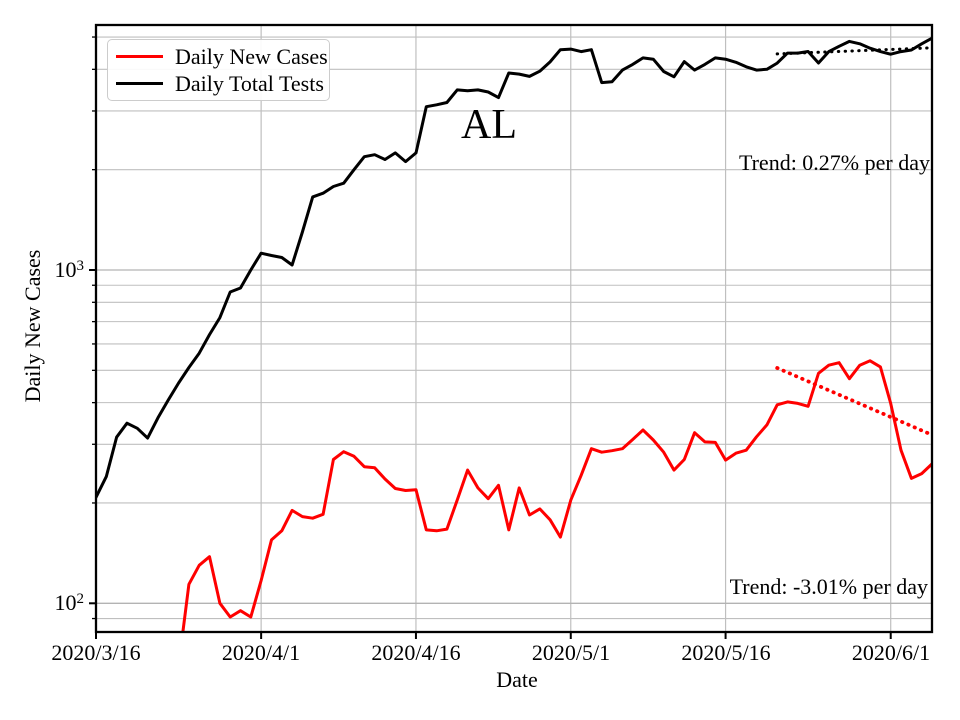 The height and width of the screenshot is (720, 960). I want to click on trend-annotation-cases: Trend: -3.01% per day, so click(828, 586).